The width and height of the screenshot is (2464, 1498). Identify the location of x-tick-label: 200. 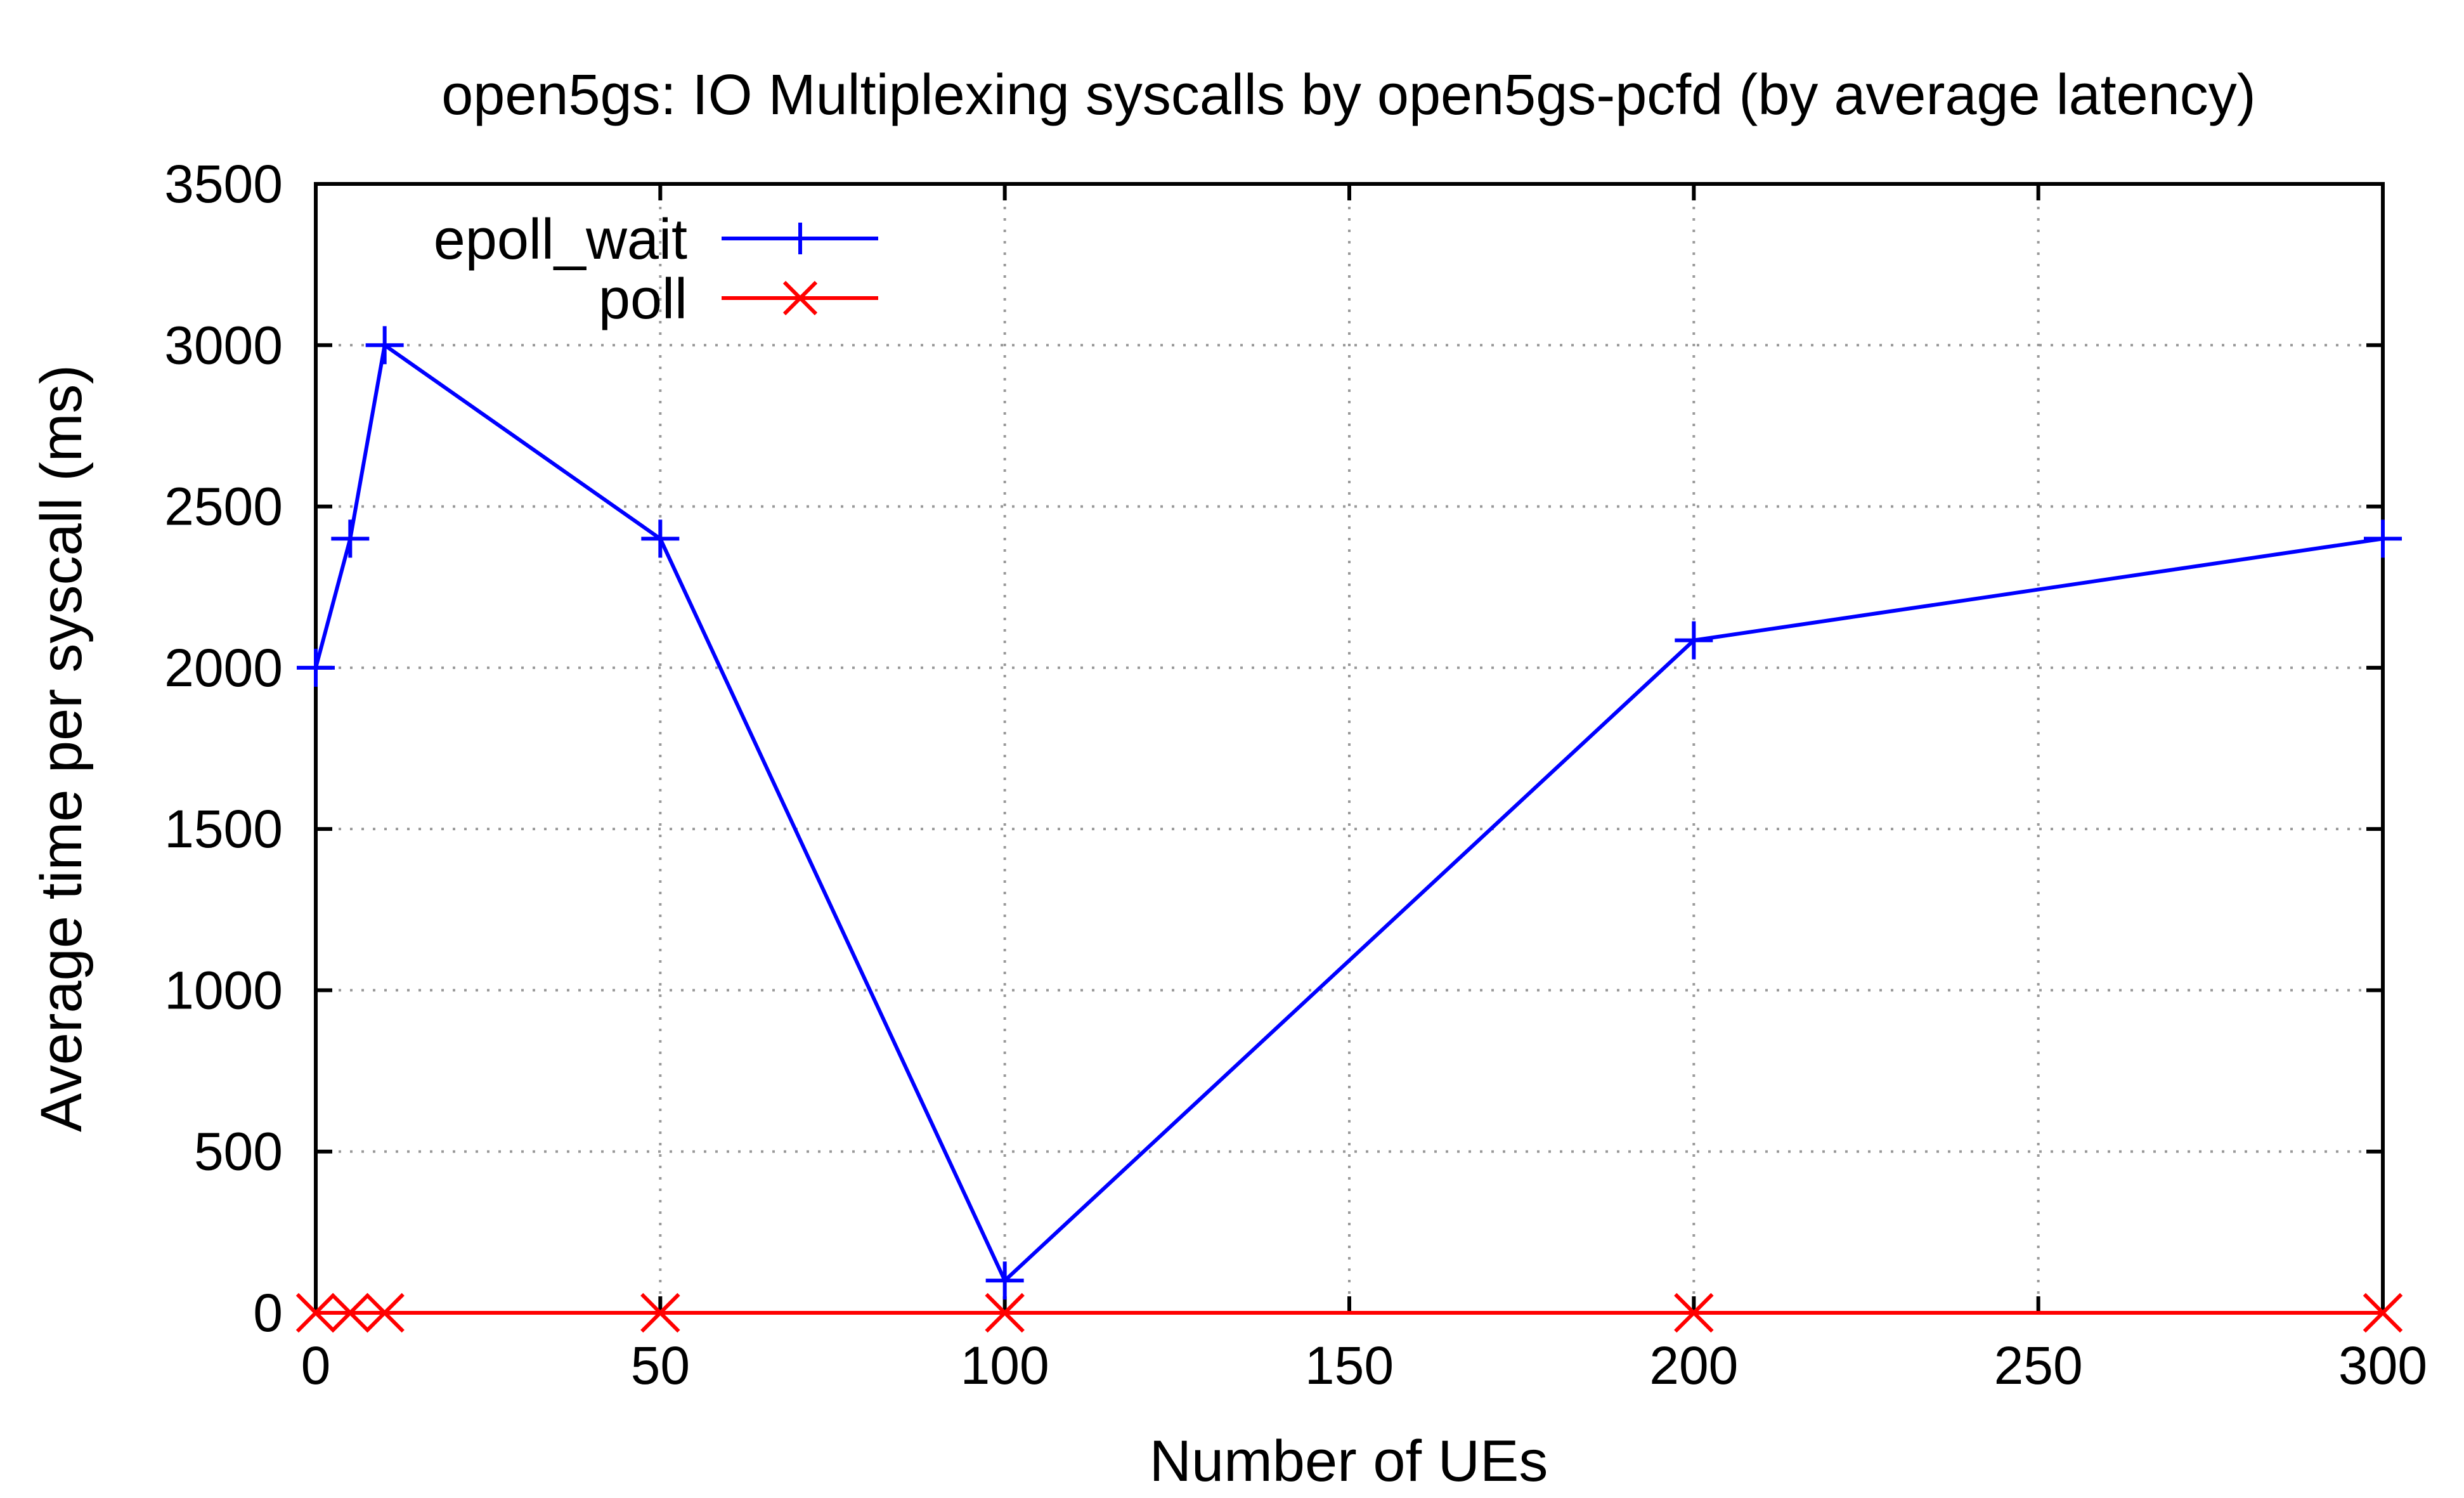
(1693, 1365).